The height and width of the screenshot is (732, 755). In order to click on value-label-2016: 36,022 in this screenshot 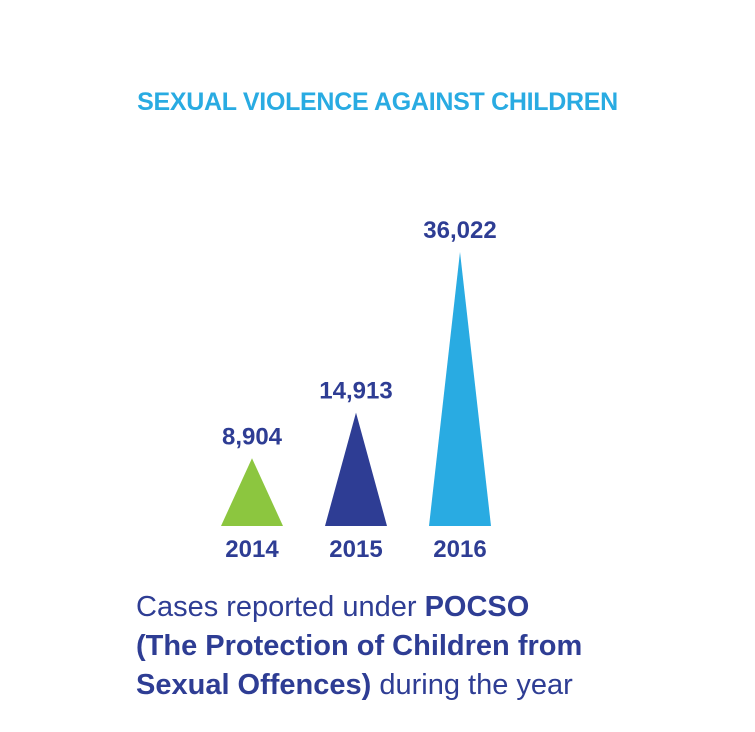, I will do `click(459, 230)`.